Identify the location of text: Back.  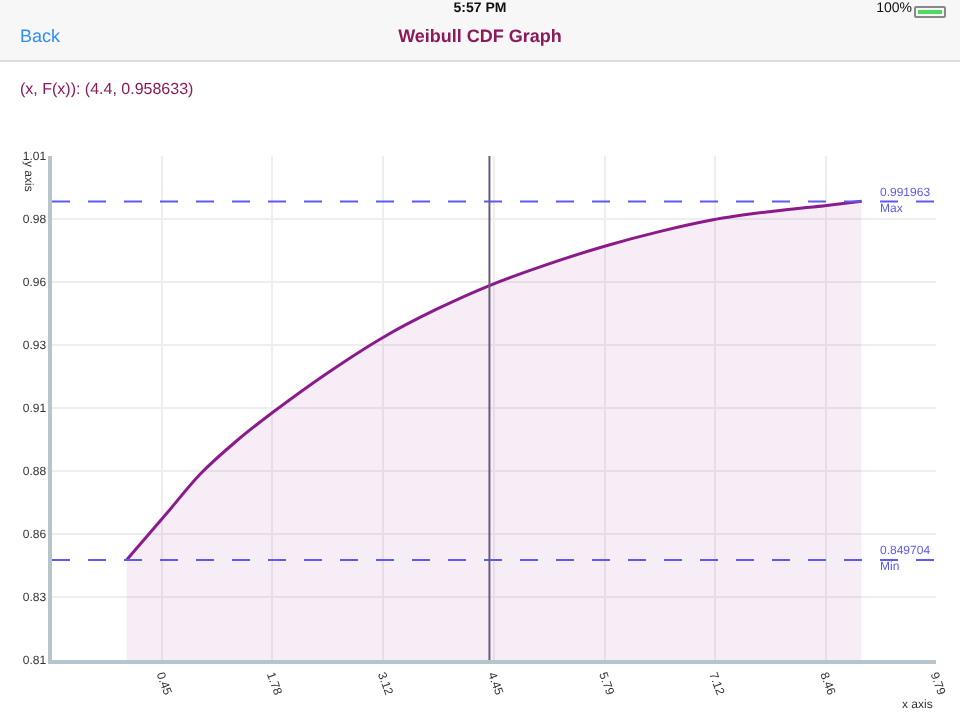
(40, 36).